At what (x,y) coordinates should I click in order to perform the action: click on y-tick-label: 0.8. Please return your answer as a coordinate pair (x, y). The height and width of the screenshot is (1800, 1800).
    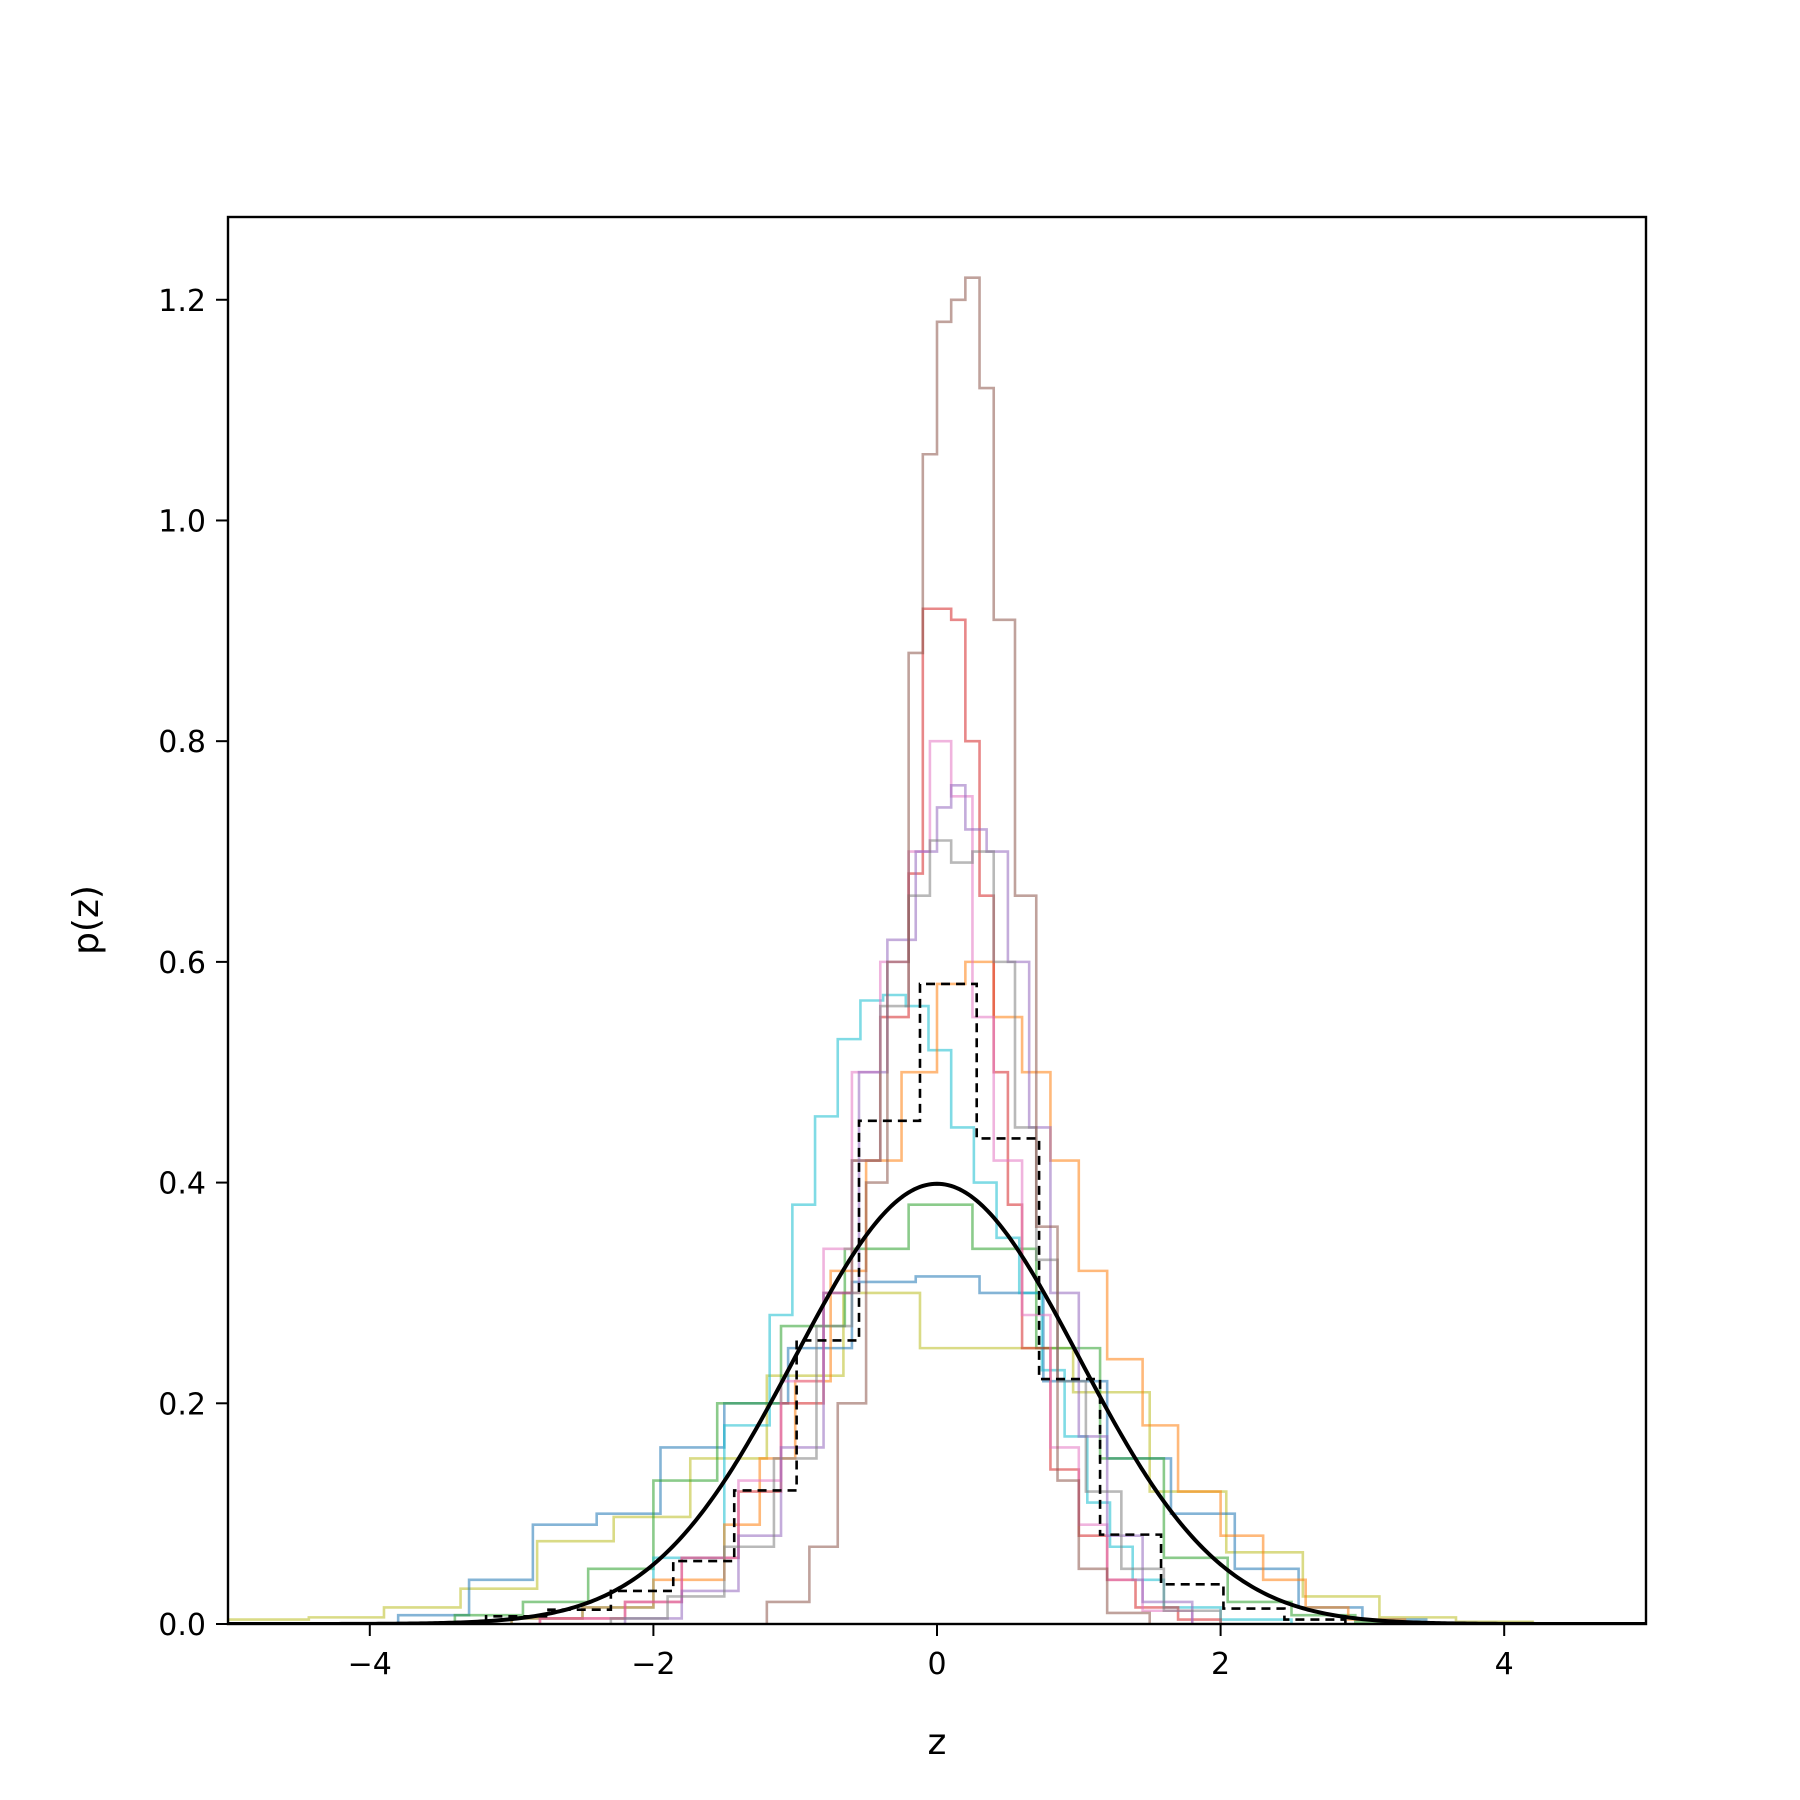
    Looking at the image, I should click on (182, 742).